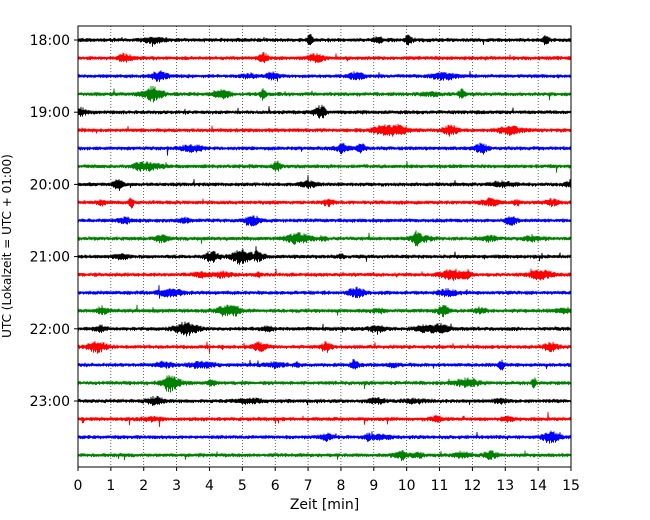 The height and width of the screenshot is (520, 650). I want to click on x-tick-label: 4, so click(209, 486).